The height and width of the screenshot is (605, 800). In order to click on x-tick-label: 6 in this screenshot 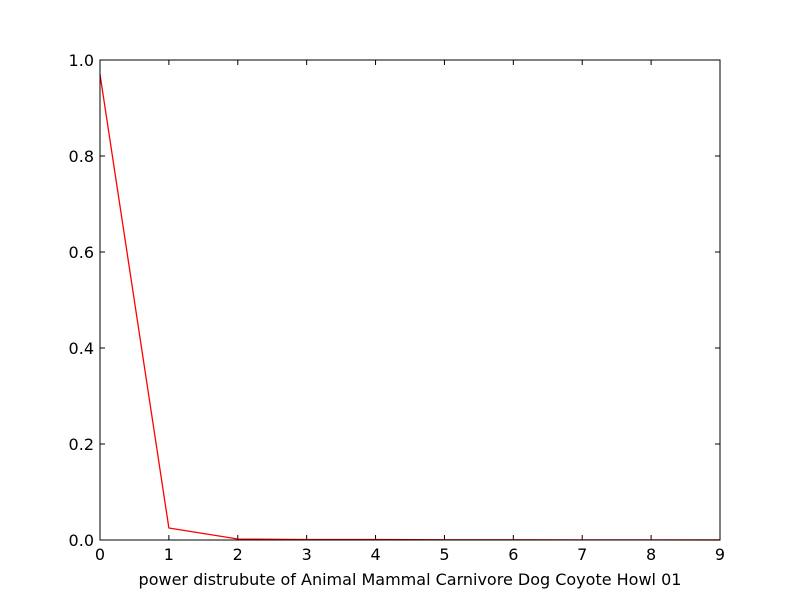, I will do `click(513, 554)`.